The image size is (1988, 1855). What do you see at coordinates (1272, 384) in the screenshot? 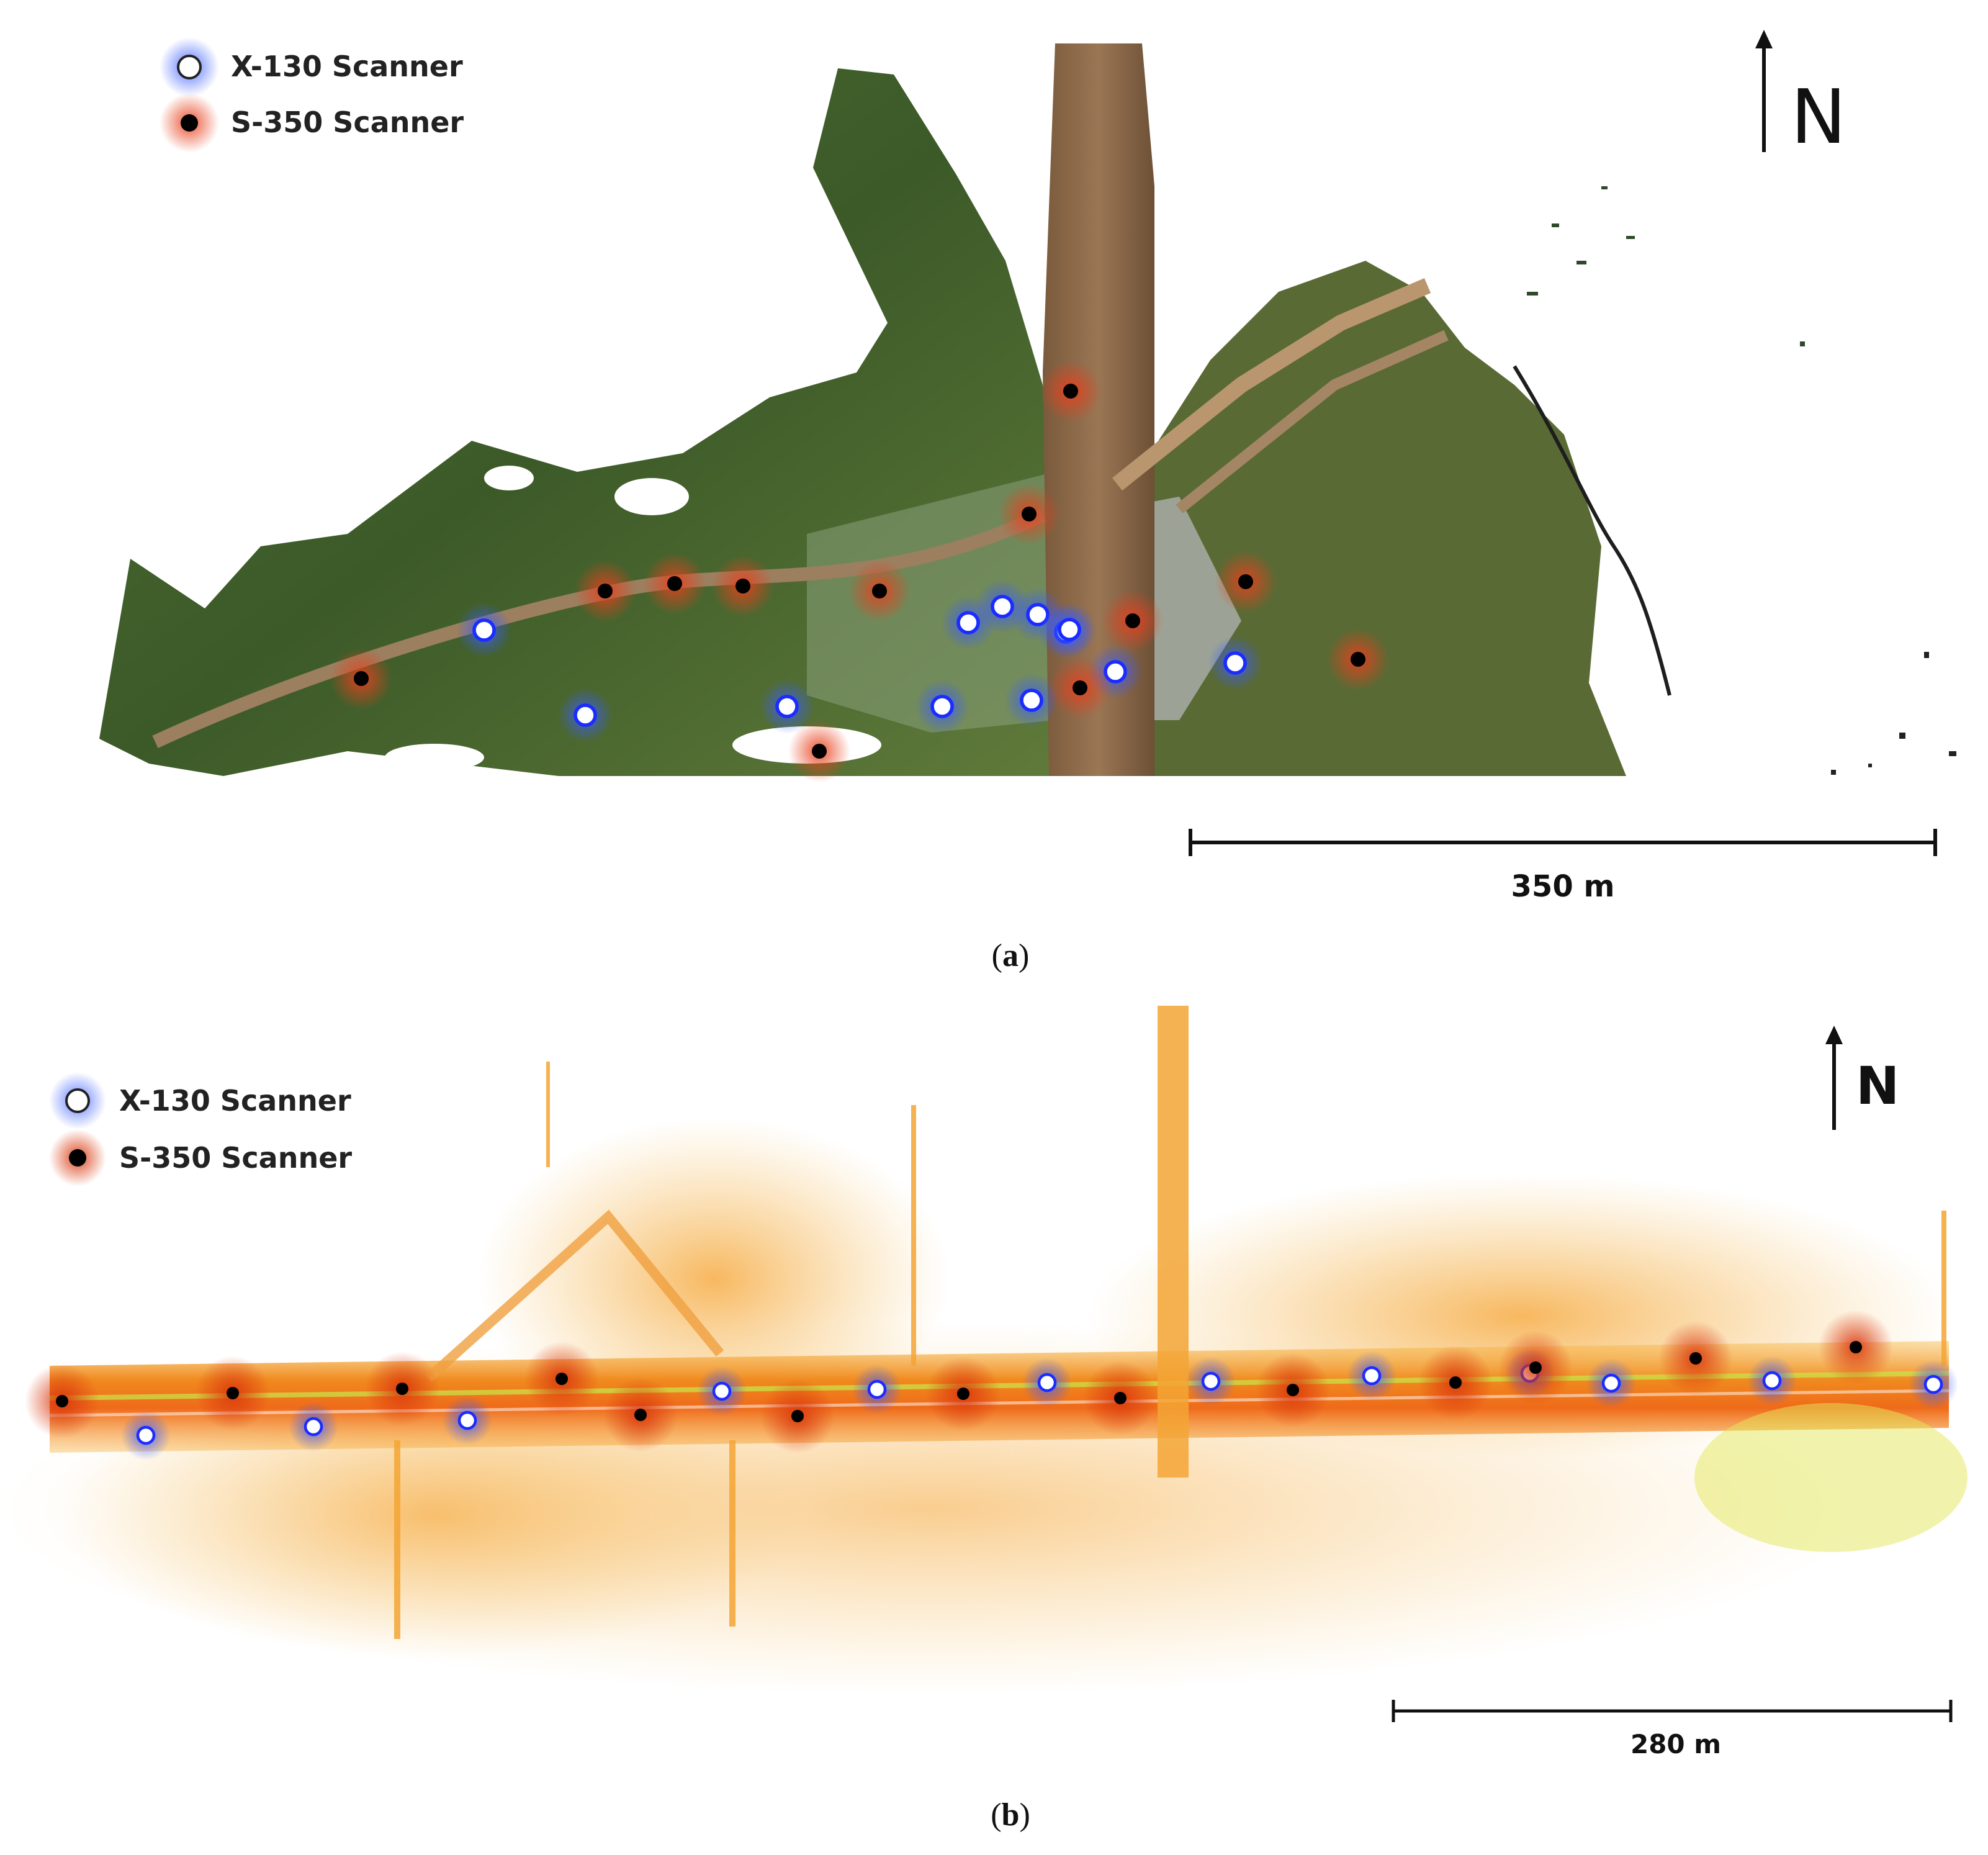
I see `road-east` at bounding box center [1272, 384].